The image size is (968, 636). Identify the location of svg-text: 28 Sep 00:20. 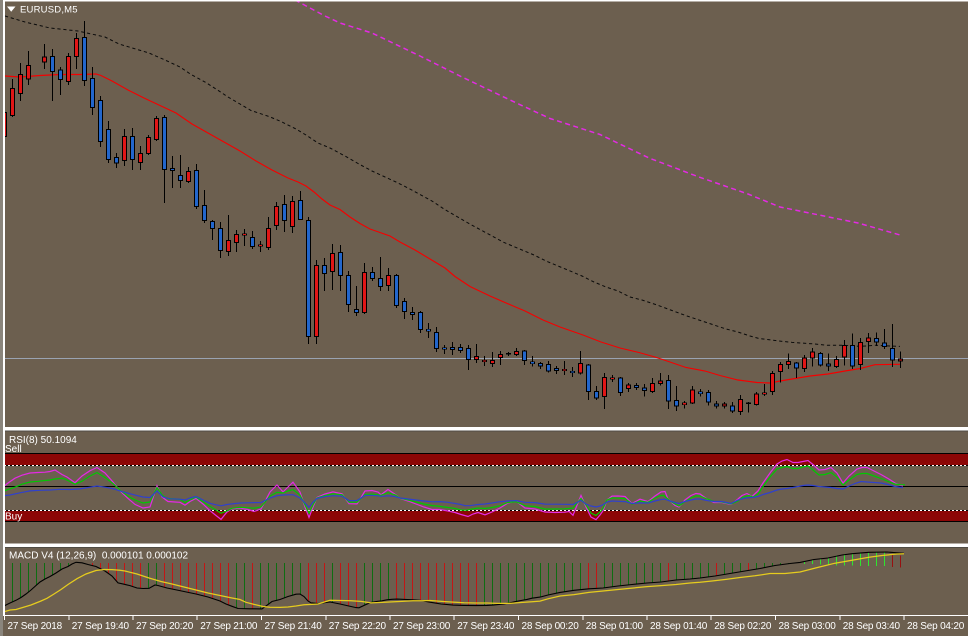
(551, 626).